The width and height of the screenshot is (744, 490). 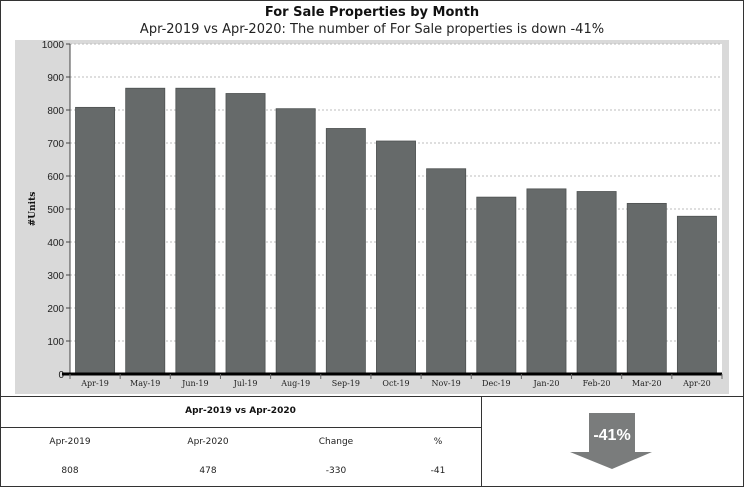 I want to click on x-tick-label: Oct-19, so click(x=395, y=383).